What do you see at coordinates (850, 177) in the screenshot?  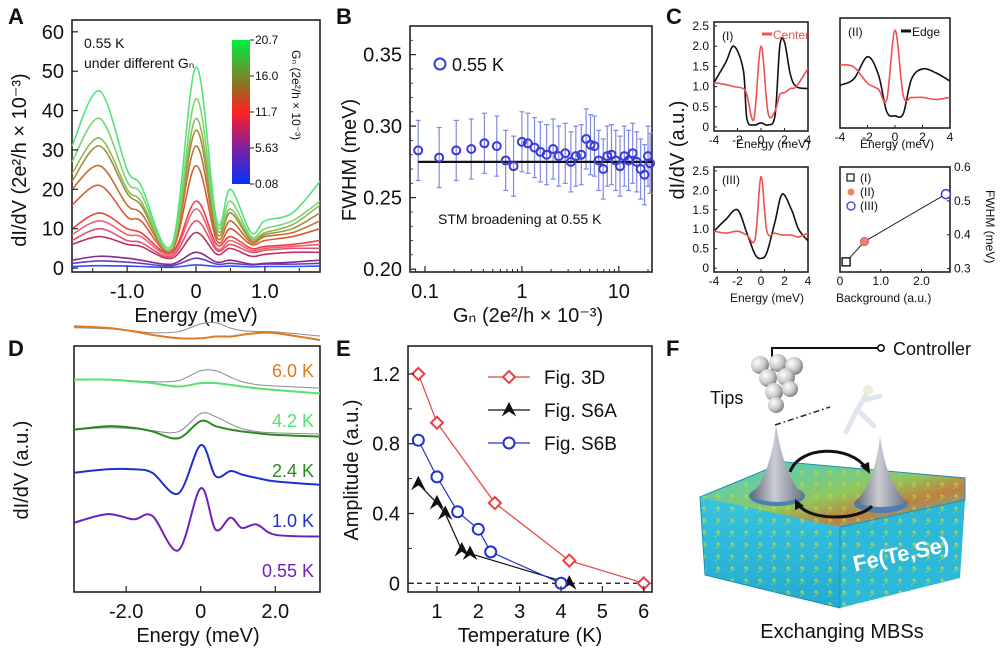 I see `panel-c-iv-legend-marker-i` at bounding box center [850, 177].